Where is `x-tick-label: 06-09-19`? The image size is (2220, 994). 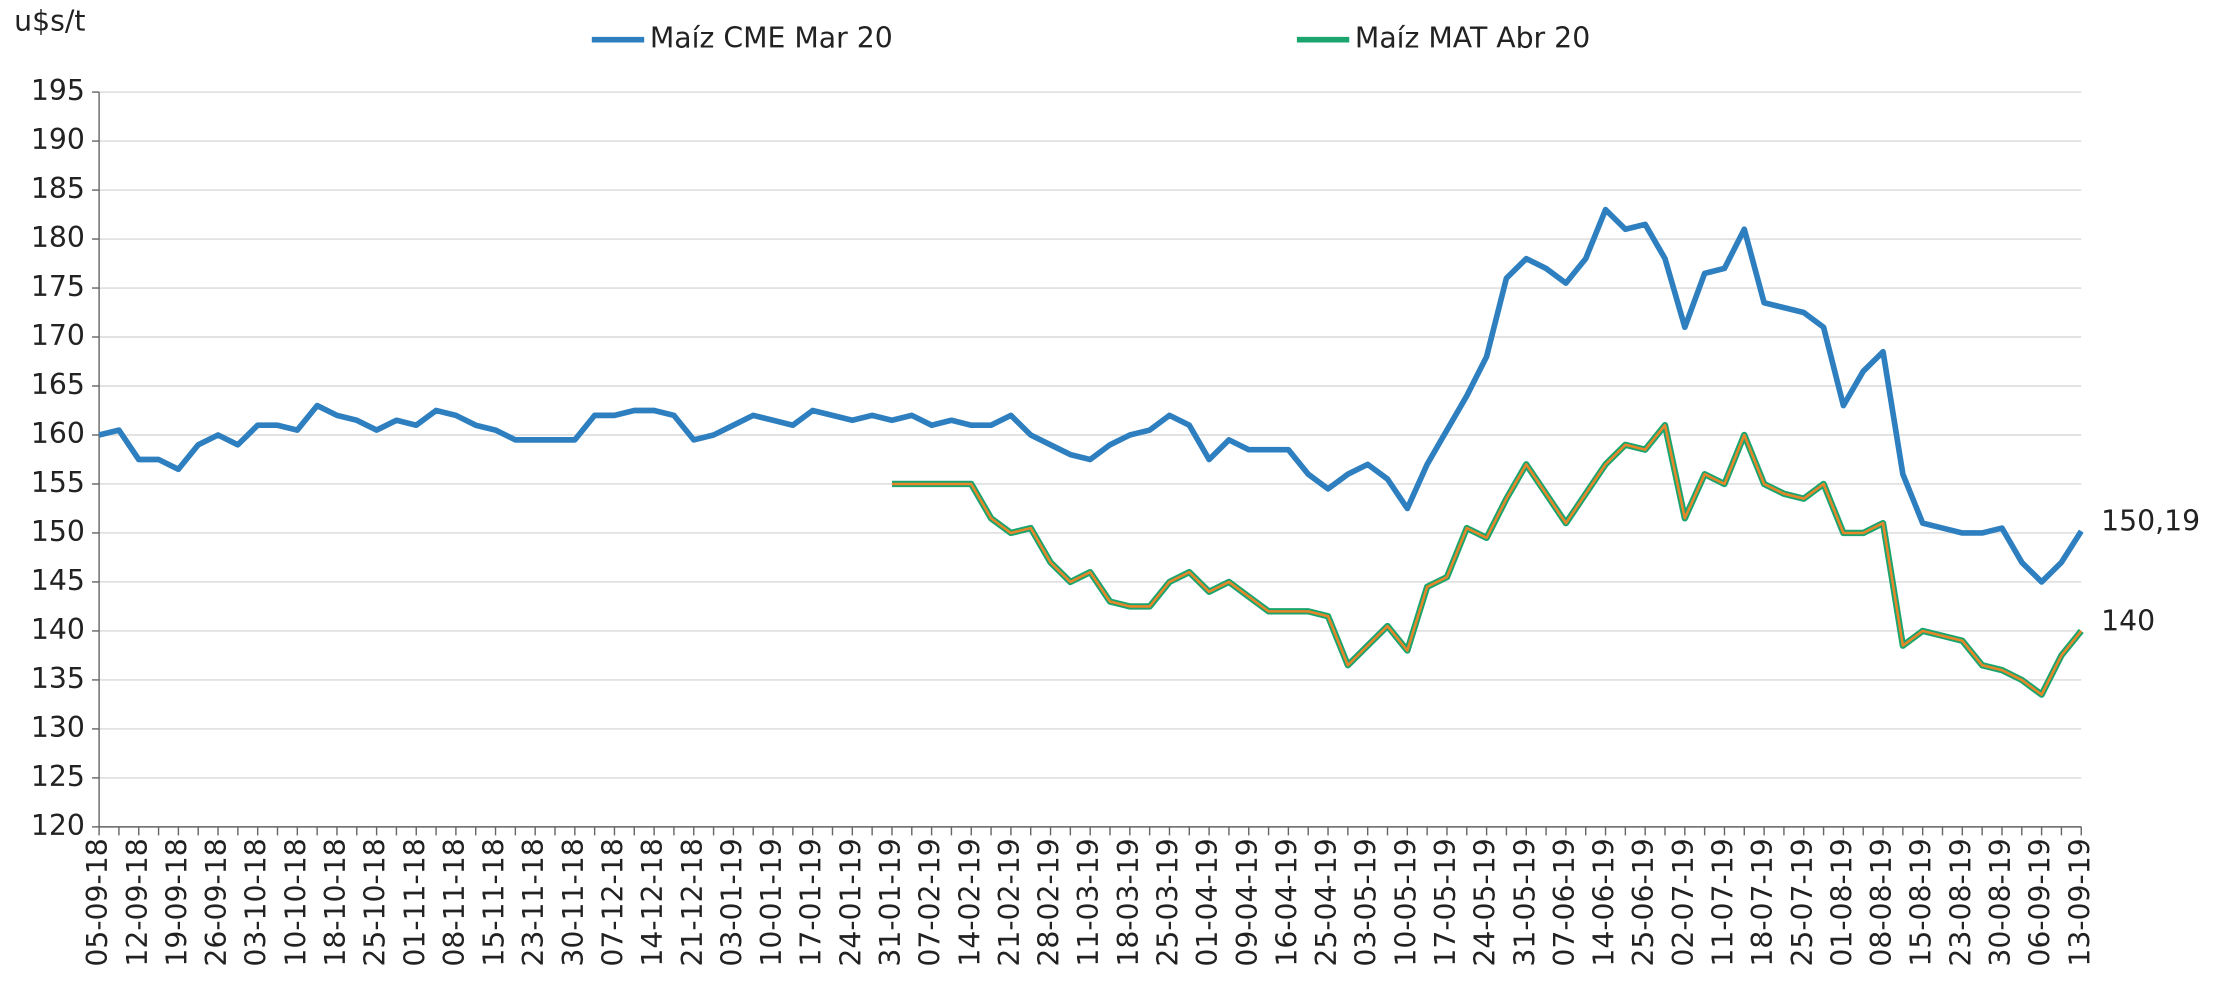
x-tick-label: 06-09-19 is located at coordinates (2040, 902).